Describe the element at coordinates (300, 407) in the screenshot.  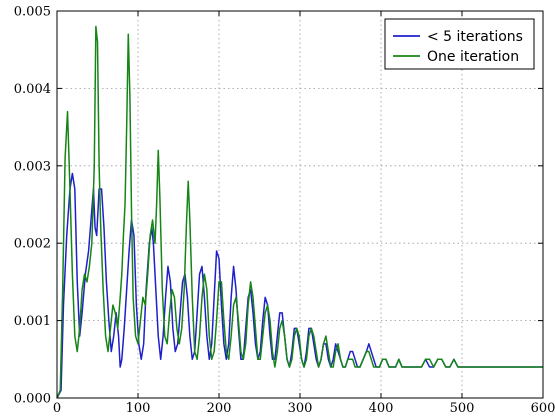
I see `x-tick-label: 300` at that location.